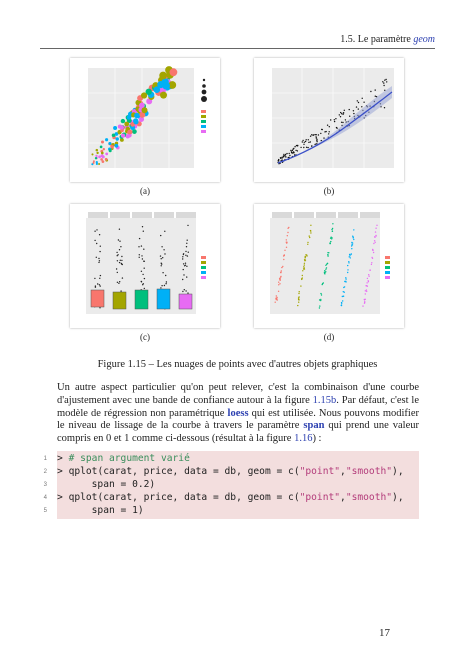  I want to click on figure-panel-b, so click(329, 120).